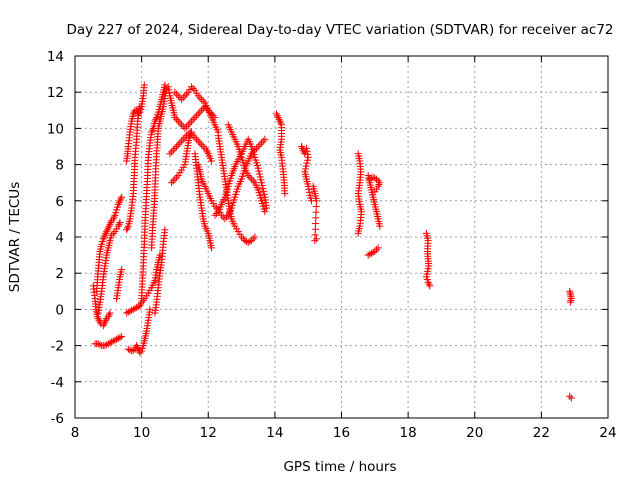 The height and width of the screenshot is (480, 640). I want to click on x-tick-label: 8, so click(75, 433).